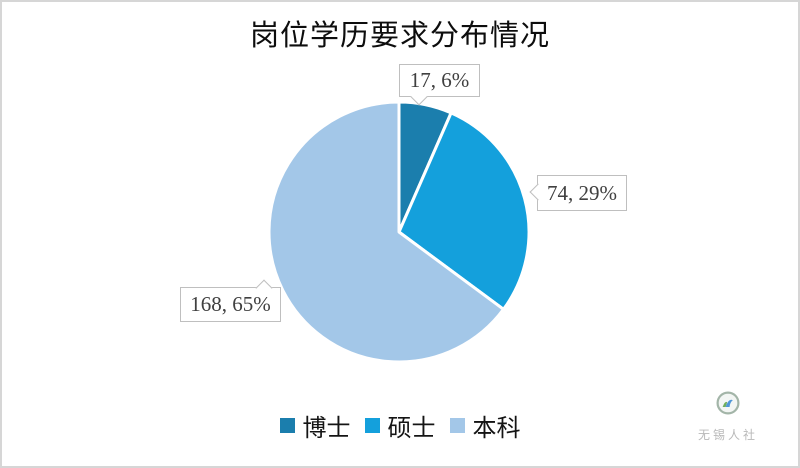  Describe the element at coordinates (399, 36) in the screenshot. I see `chart-title: 岗位学历要求分布情况` at that location.